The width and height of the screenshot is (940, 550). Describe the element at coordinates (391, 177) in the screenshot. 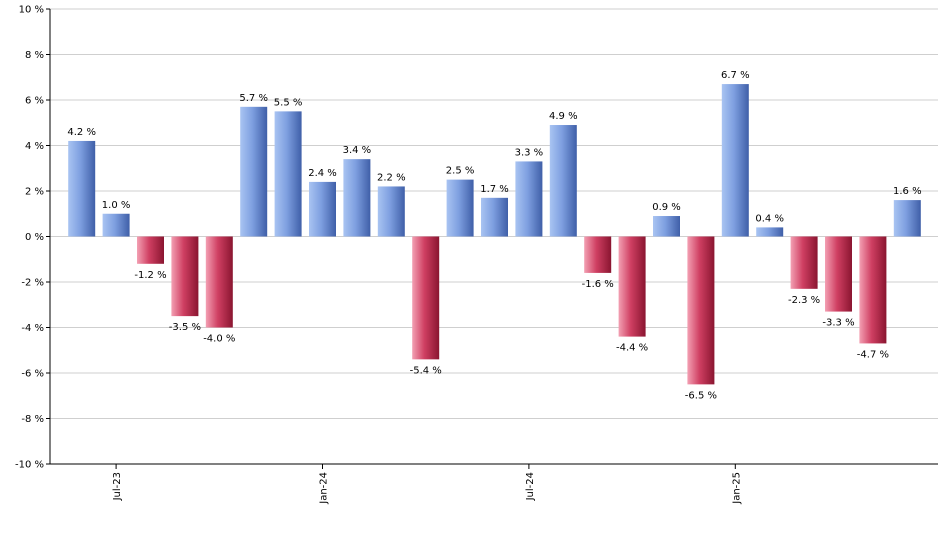

I see `data-label: 2.2 %` at that location.